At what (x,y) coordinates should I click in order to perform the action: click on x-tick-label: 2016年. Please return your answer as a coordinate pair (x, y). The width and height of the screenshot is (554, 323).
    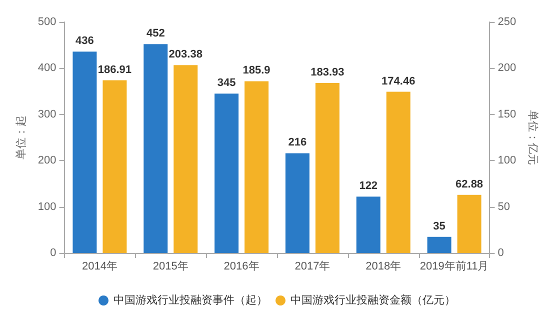
    Looking at the image, I should click on (242, 266).